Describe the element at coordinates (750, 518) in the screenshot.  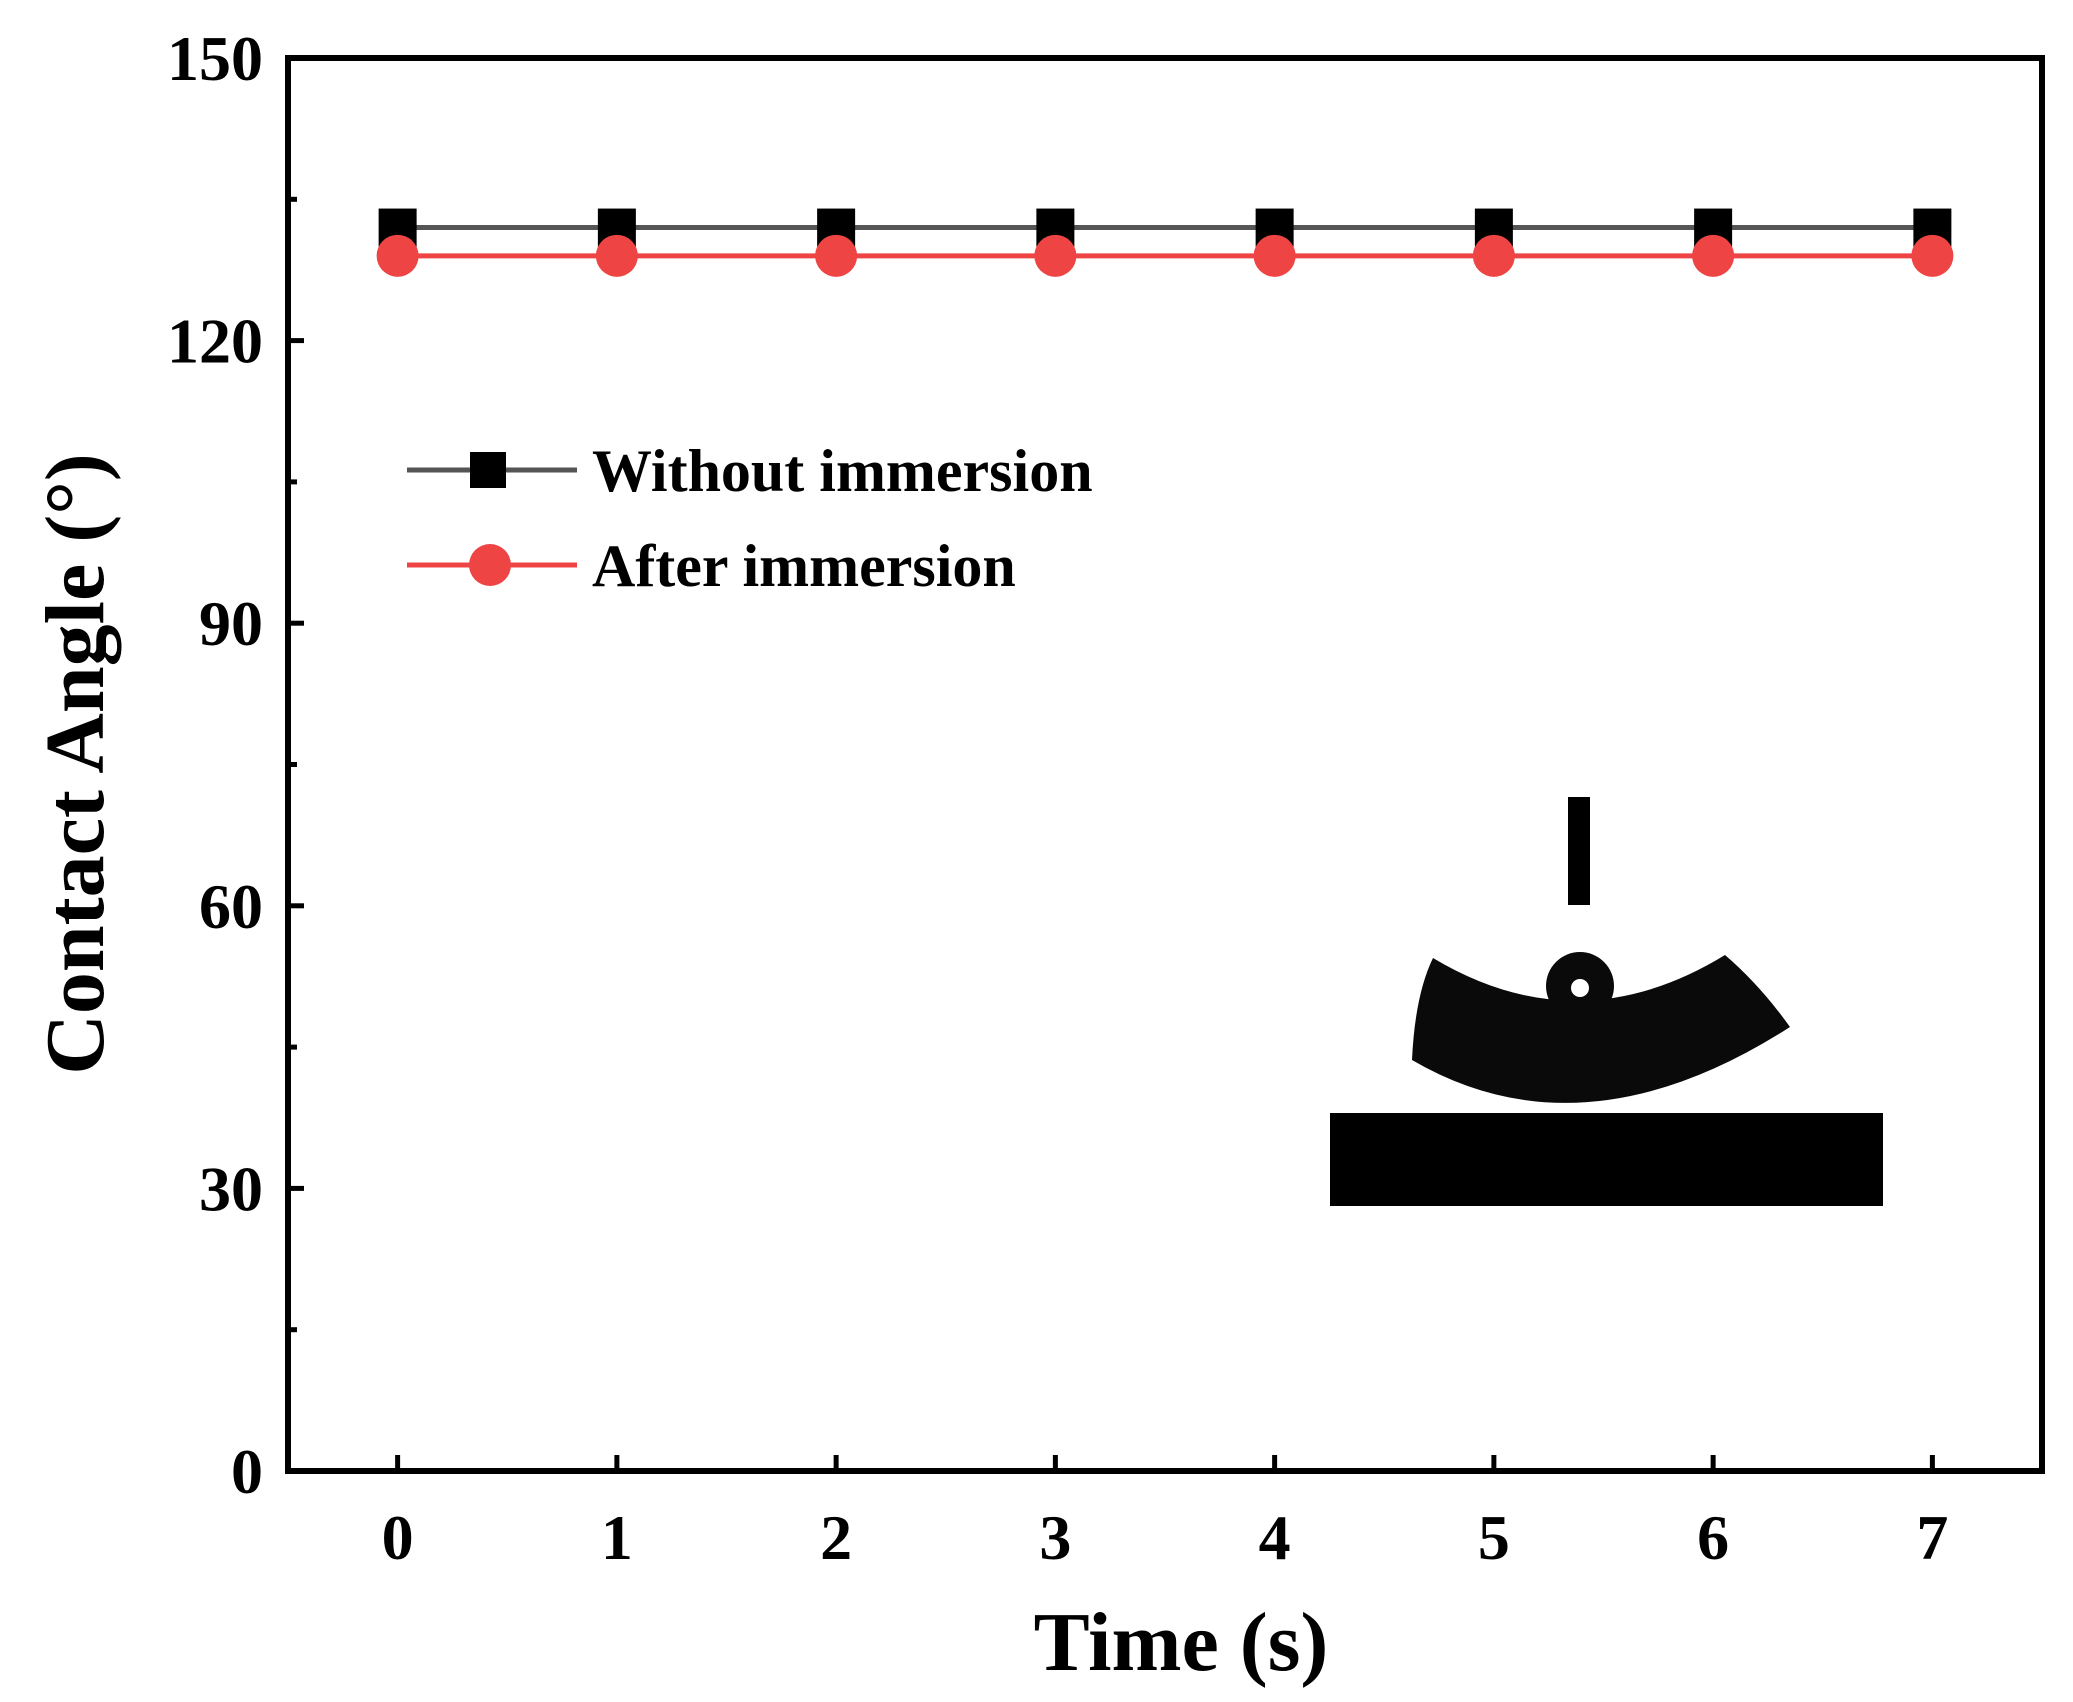
I see `legend: Without immersion After immersion` at that location.